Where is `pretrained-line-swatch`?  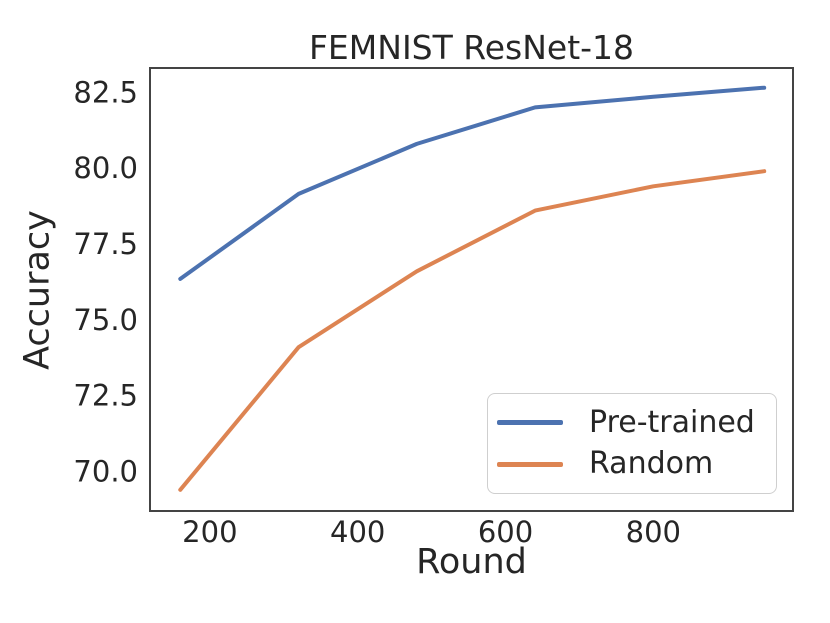
pretrained-line-swatch is located at coordinates (530, 422).